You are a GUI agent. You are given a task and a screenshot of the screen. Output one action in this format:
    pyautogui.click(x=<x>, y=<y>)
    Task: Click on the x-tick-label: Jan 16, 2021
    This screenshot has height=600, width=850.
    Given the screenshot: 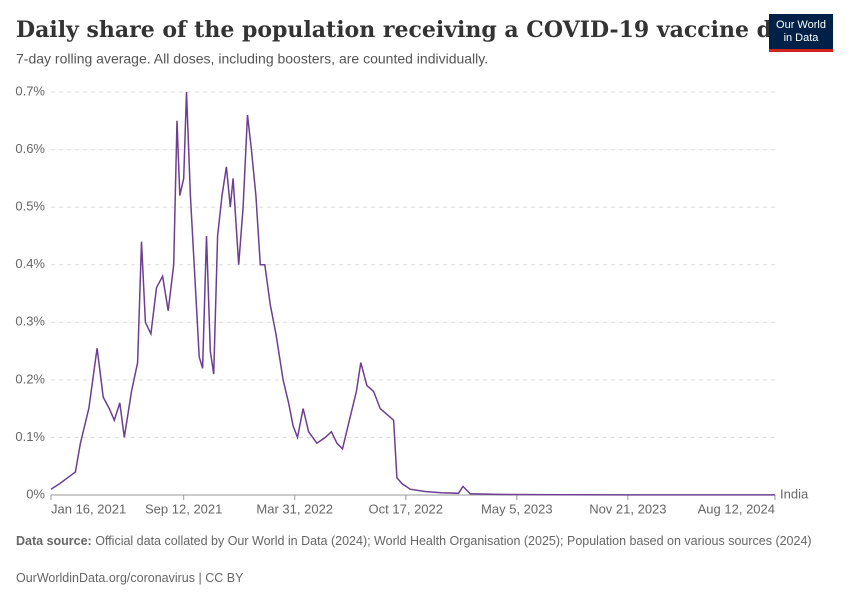 What is the action you would take?
    pyautogui.click(x=88, y=508)
    